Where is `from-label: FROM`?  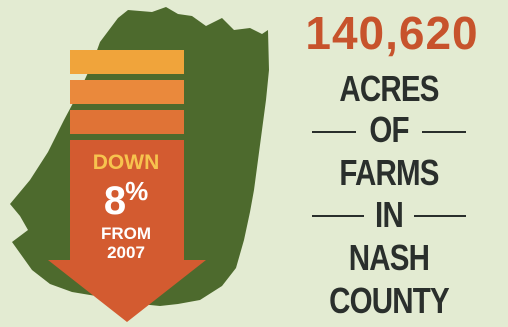 from-label: FROM is located at coordinates (126, 233).